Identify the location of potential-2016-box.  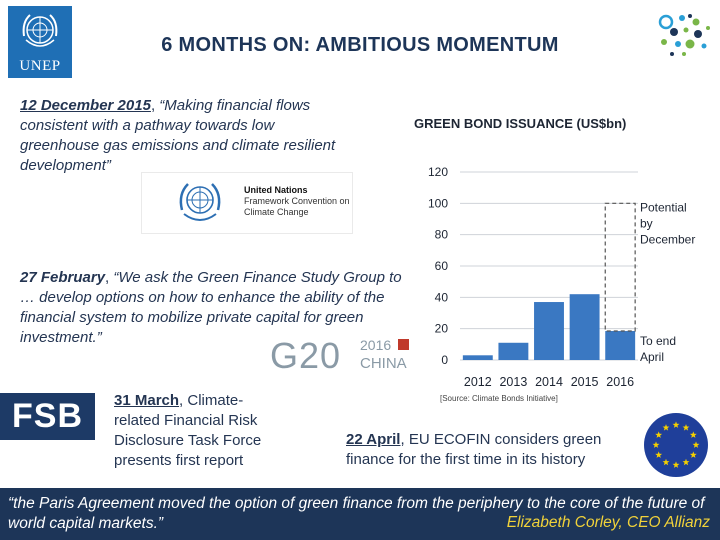
(620, 267).